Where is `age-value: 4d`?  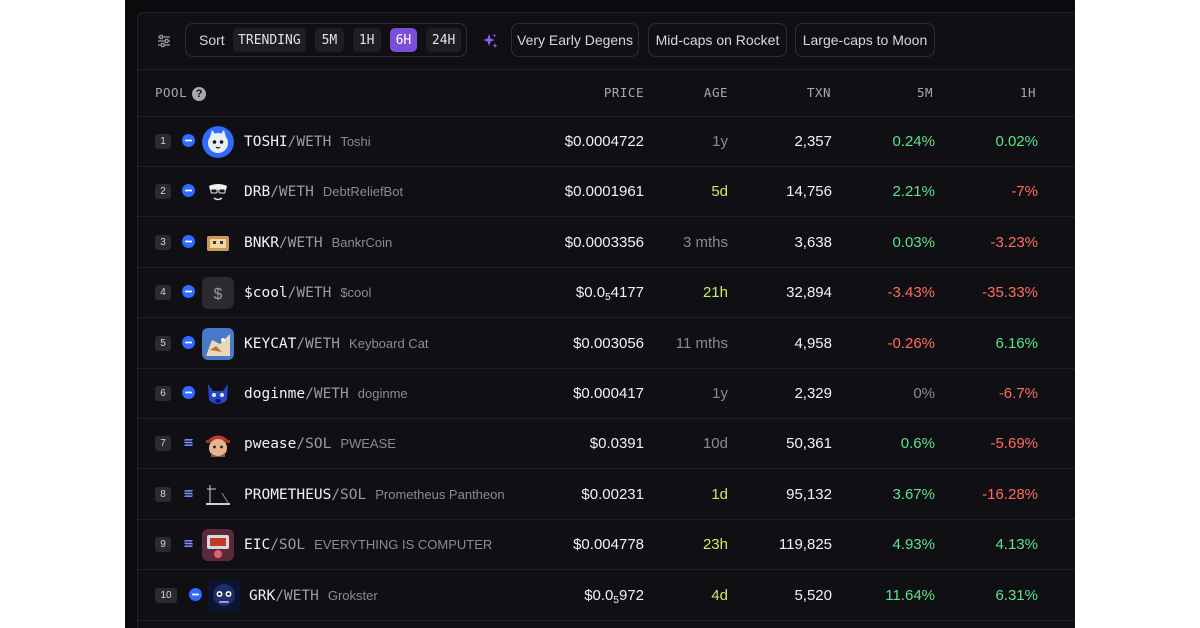
age-value: 4d is located at coordinates (719, 595).